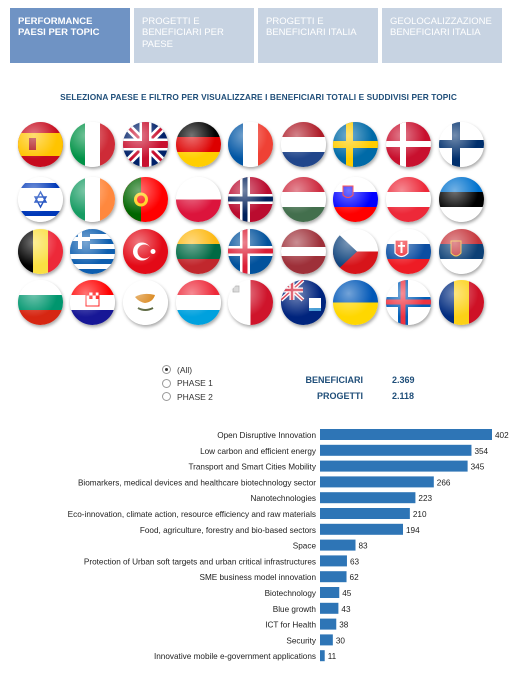  I want to click on romania-flag-icon, so click(461, 302).